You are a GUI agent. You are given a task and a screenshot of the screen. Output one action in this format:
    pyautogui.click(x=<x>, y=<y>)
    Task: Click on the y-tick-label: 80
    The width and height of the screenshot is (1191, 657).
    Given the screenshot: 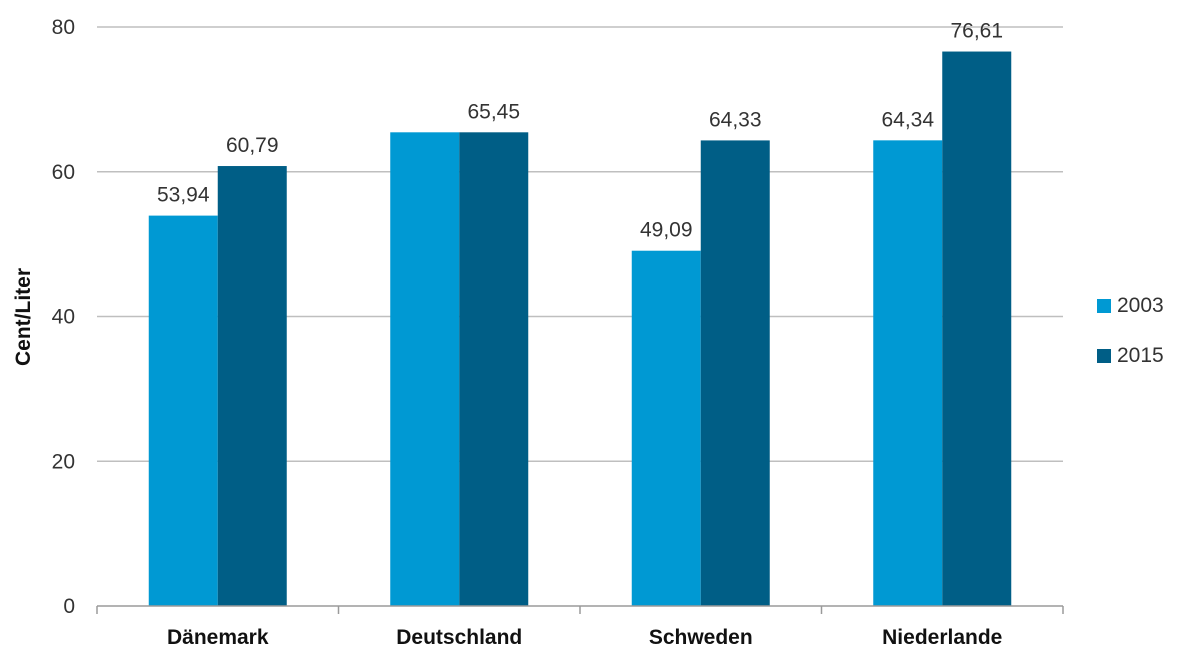 What is the action you would take?
    pyautogui.click(x=63, y=27)
    